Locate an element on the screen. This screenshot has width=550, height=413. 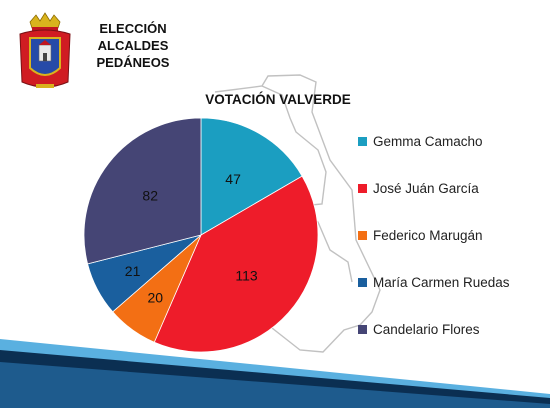
legend-label-3: Federico Marugán is located at coordinates (428, 235).